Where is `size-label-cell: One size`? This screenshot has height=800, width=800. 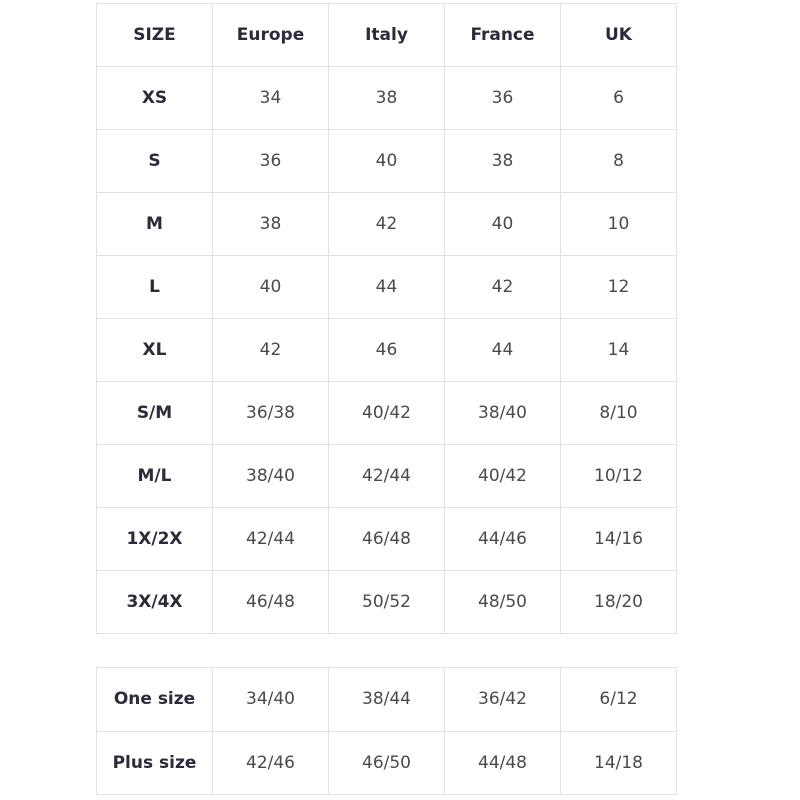
size-label-cell: One size is located at coordinates (154, 699).